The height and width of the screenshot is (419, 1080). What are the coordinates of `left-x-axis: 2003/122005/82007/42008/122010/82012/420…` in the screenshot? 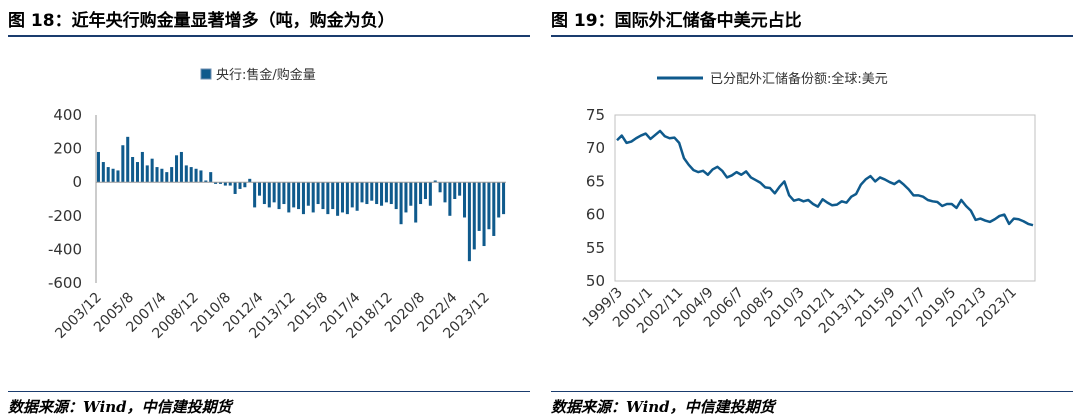 It's located at (272, 315).